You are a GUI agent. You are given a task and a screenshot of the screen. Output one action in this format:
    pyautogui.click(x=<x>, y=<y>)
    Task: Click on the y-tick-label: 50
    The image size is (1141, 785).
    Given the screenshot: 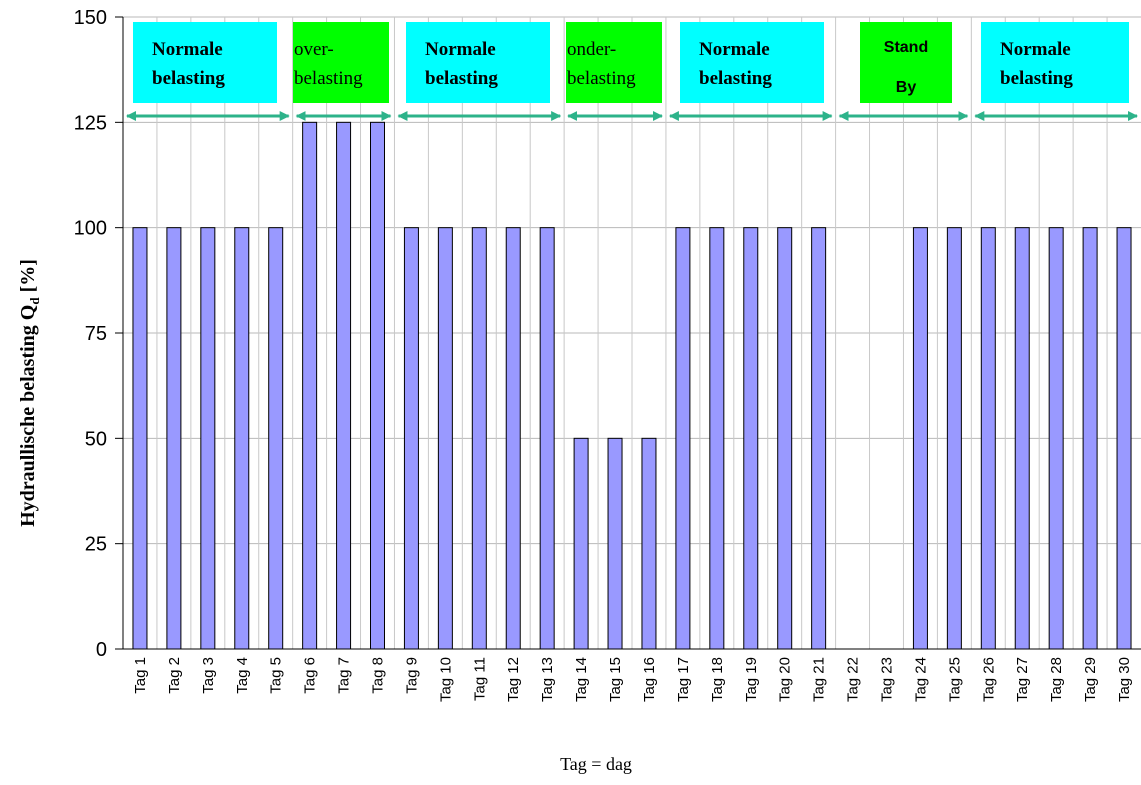 What is the action you would take?
    pyautogui.click(x=96, y=439)
    